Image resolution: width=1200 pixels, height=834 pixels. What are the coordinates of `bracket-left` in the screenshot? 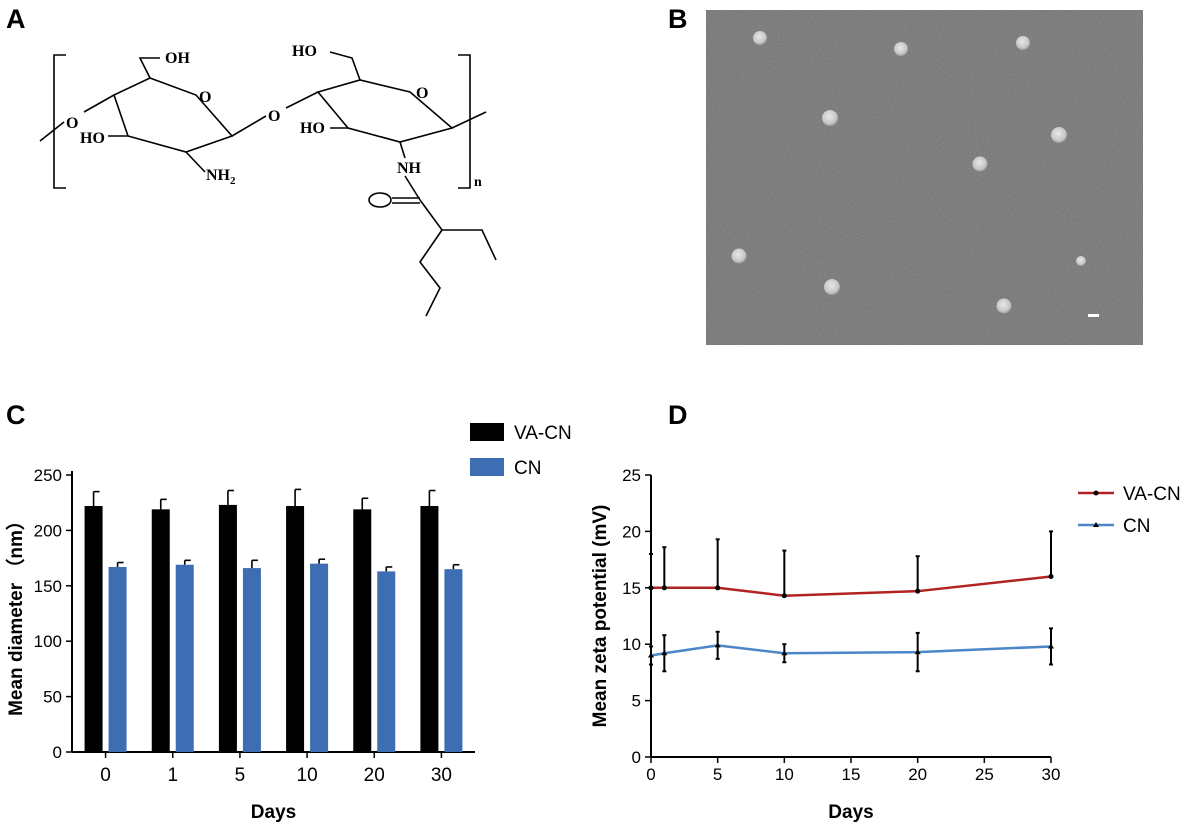 It's located at (59, 121).